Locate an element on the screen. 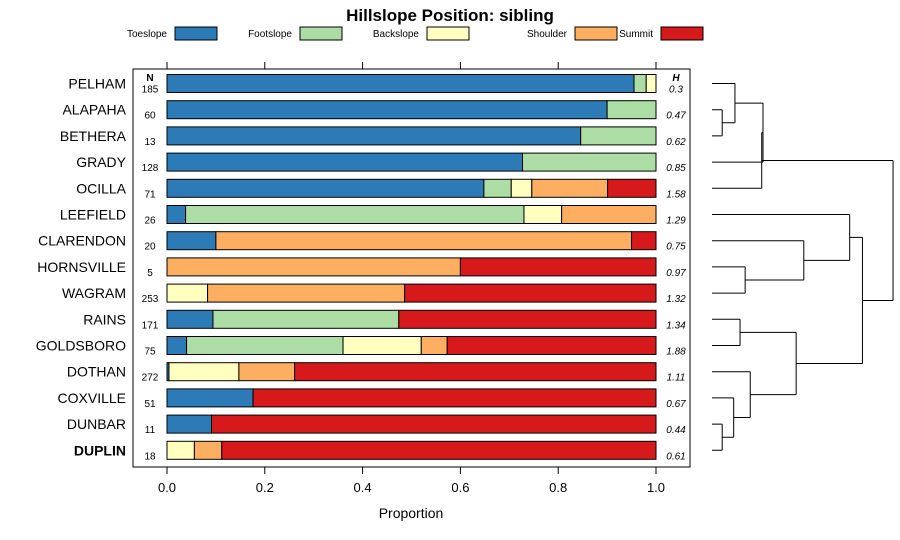 This screenshot has height=540, width=900. x-tick-label: 0.6 is located at coordinates (460, 487).